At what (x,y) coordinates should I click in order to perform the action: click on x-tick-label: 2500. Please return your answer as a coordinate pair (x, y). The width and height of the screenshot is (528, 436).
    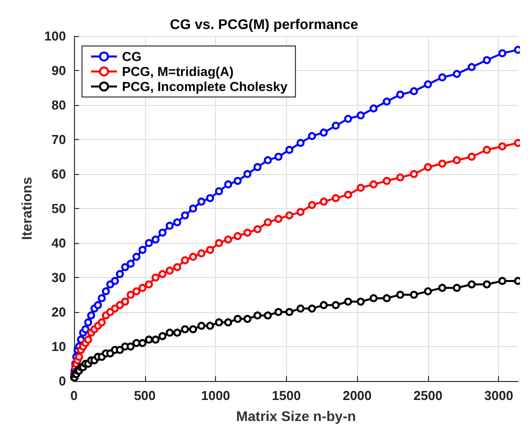
    Looking at the image, I should click on (427, 395).